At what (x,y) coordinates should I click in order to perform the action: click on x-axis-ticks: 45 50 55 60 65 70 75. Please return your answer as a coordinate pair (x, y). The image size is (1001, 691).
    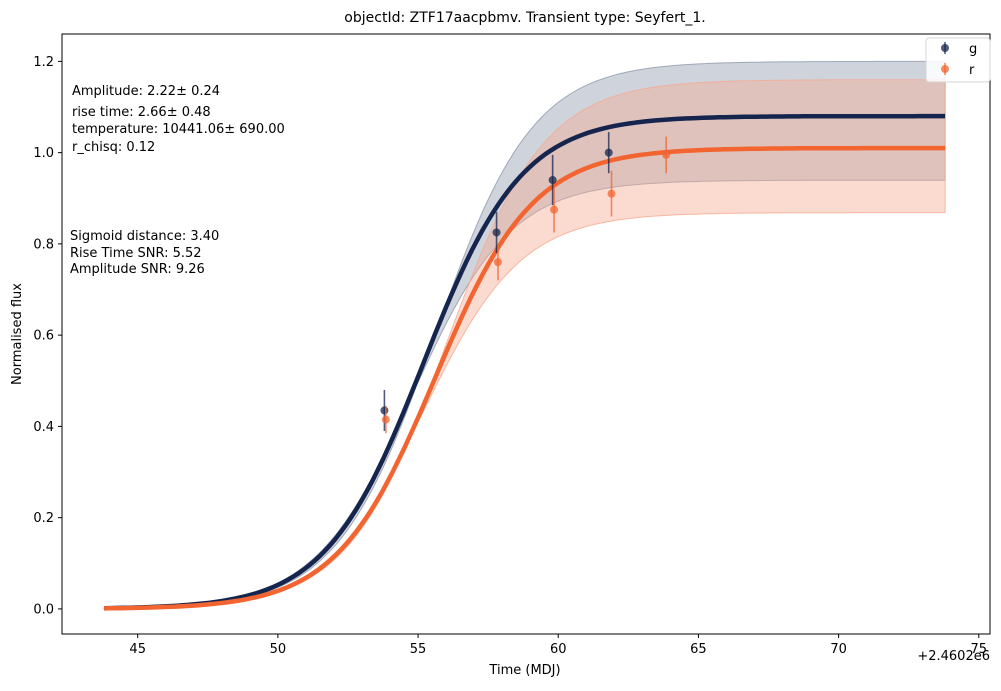
    Looking at the image, I should click on (558, 645).